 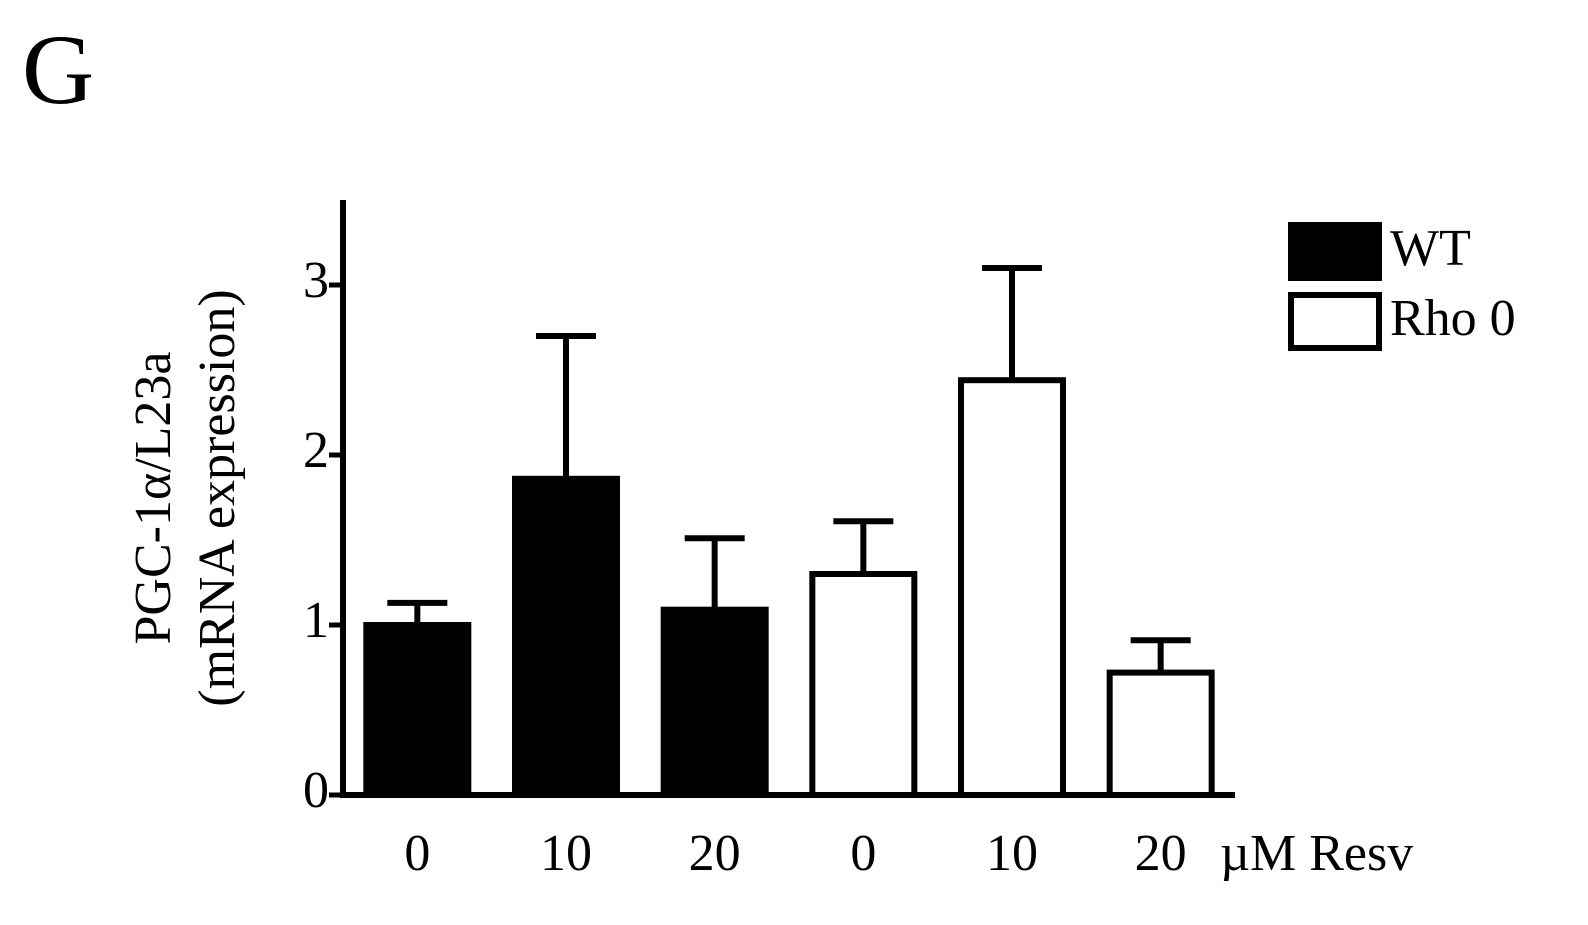 What do you see at coordinates (1453, 318) in the screenshot?
I see `legend-label: Rho 0` at bounding box center [1453, 318].